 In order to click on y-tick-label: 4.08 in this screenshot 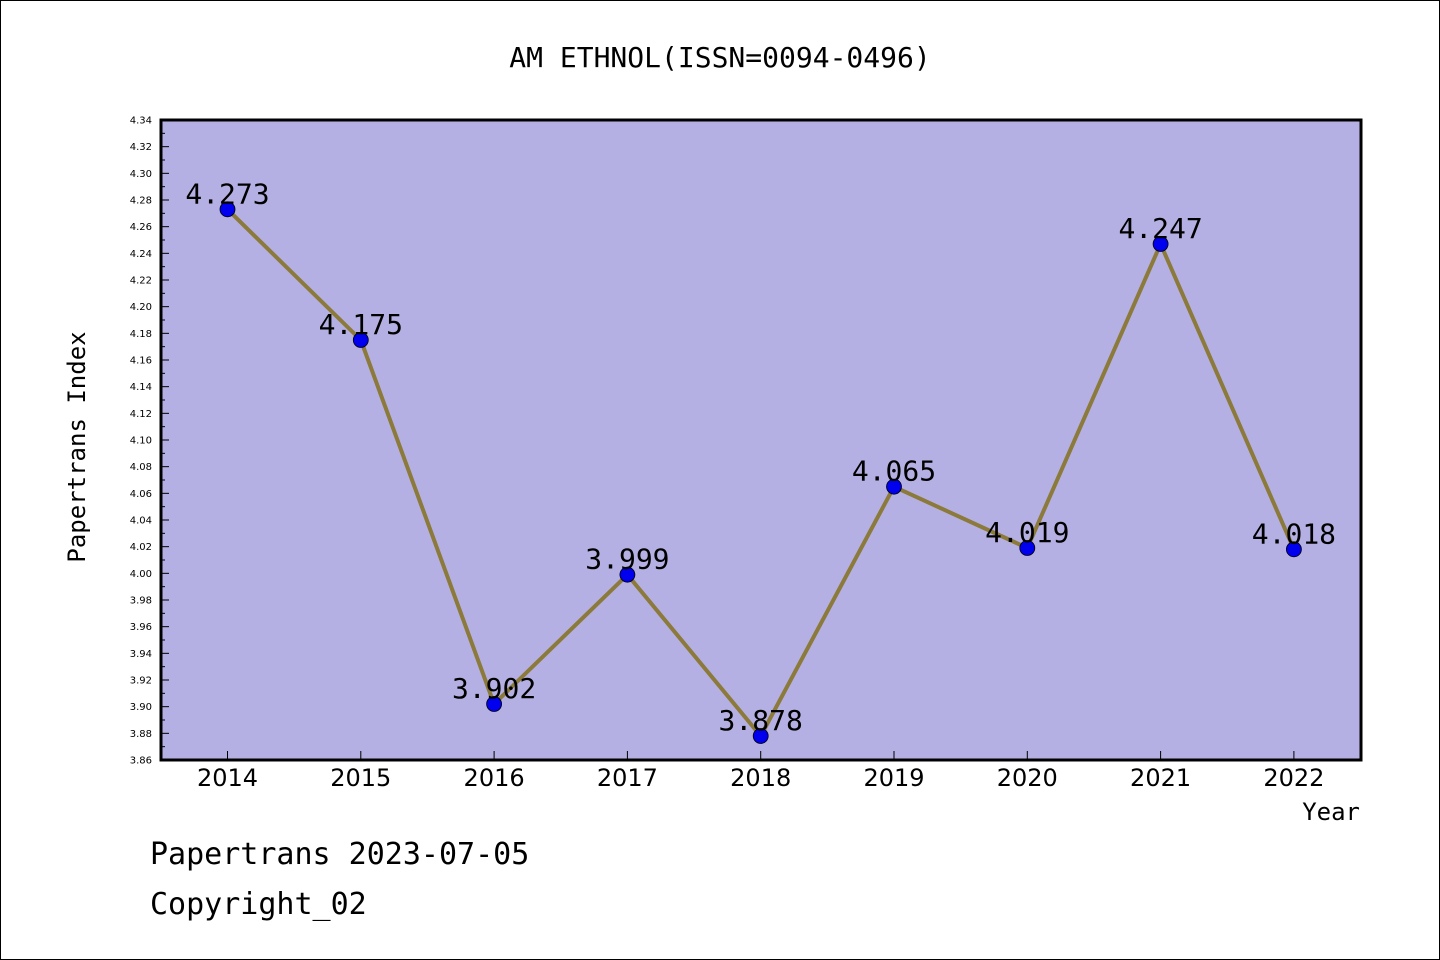, I will do `click(141, 467)`.